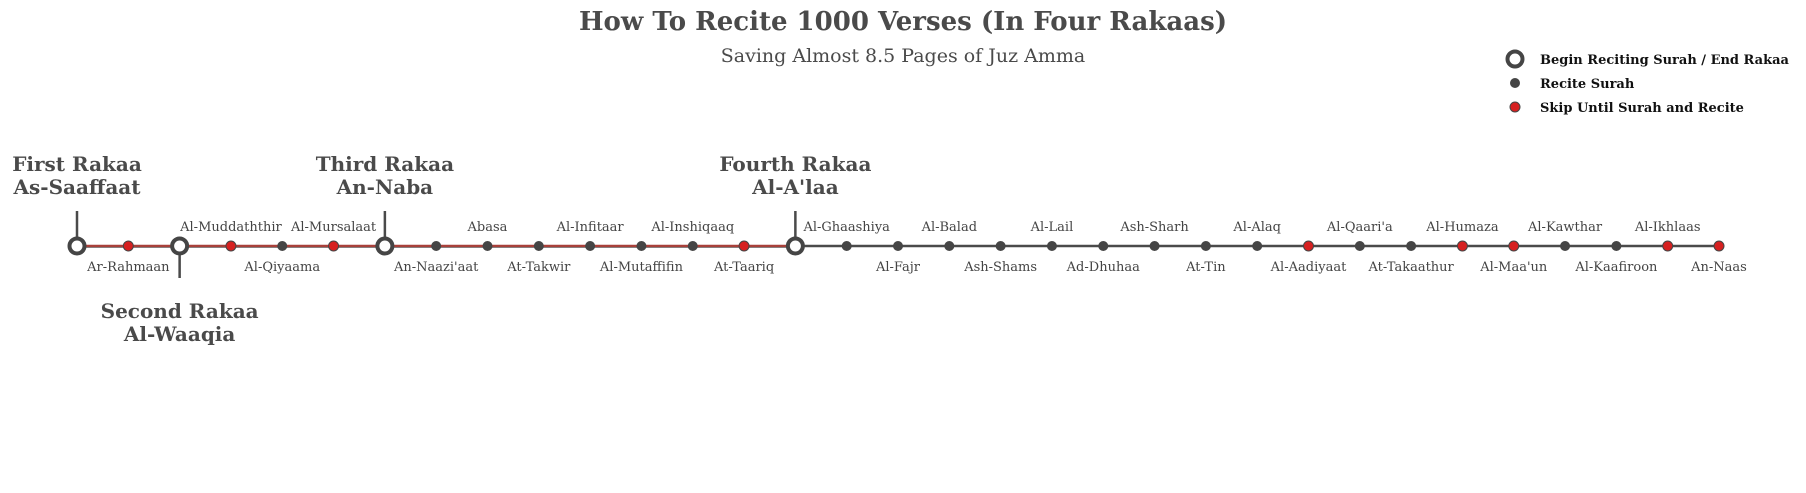 The width and height of the screenshot is (1806, 493). I want to click on legend-skip-label: Skip Until Surah and Recite, so click(1642, 108).